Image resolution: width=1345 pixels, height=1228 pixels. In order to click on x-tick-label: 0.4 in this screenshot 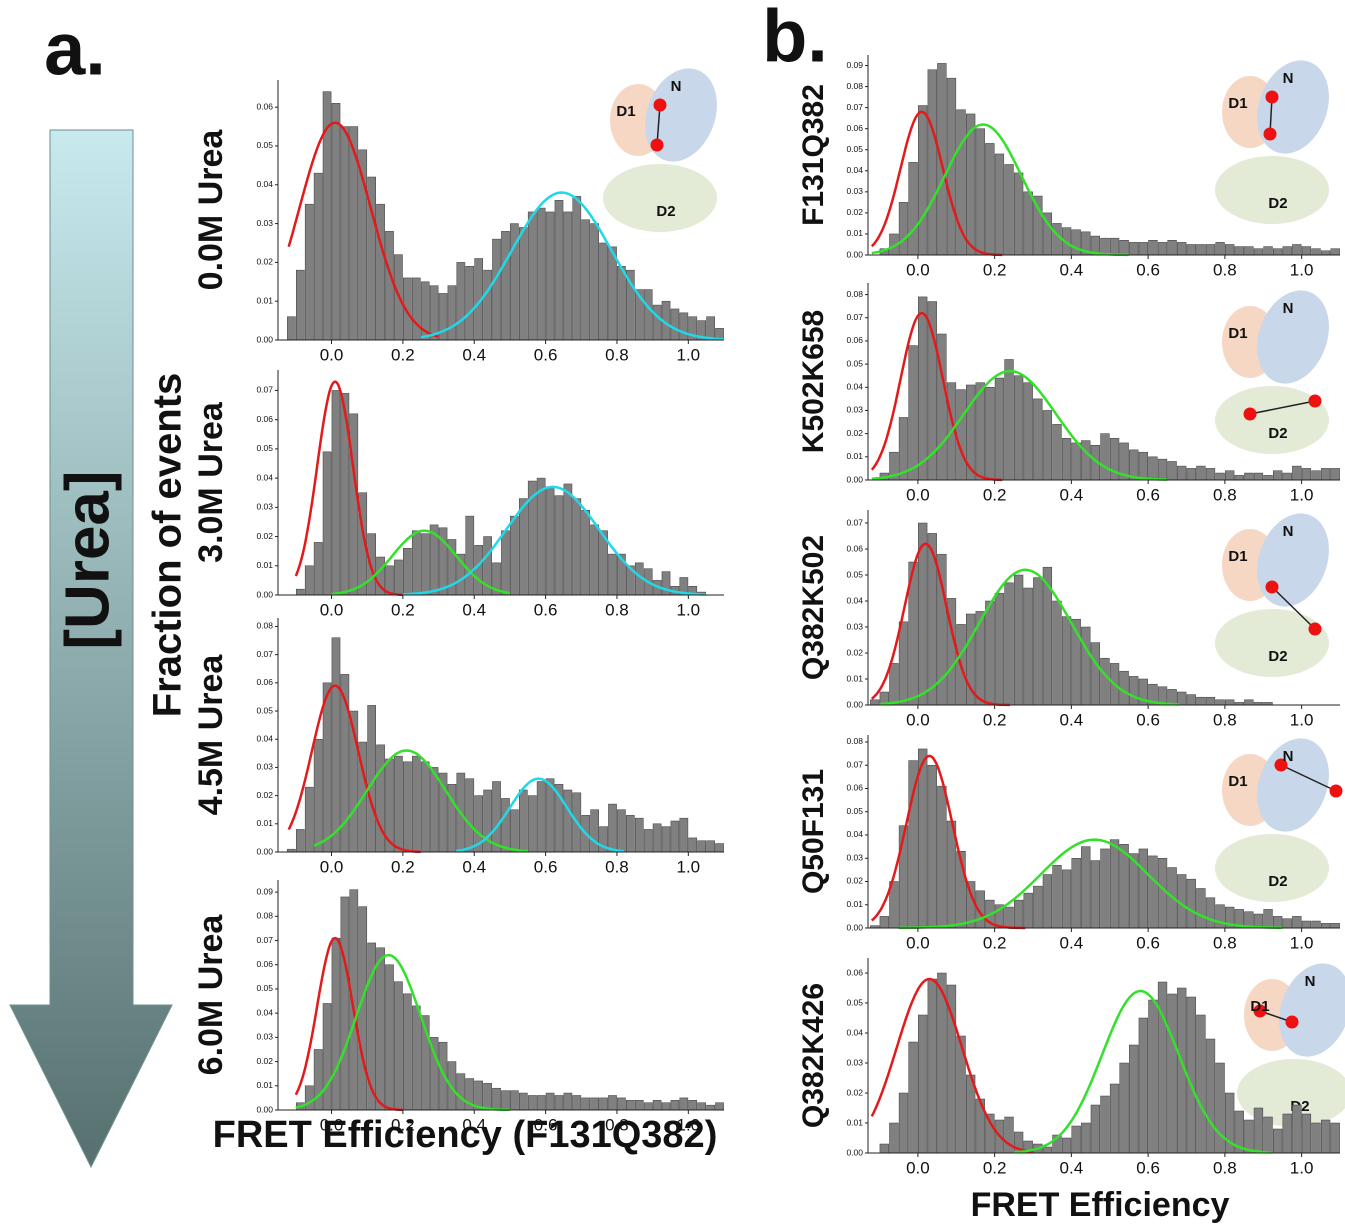, I will do `click(1072, 719)`.